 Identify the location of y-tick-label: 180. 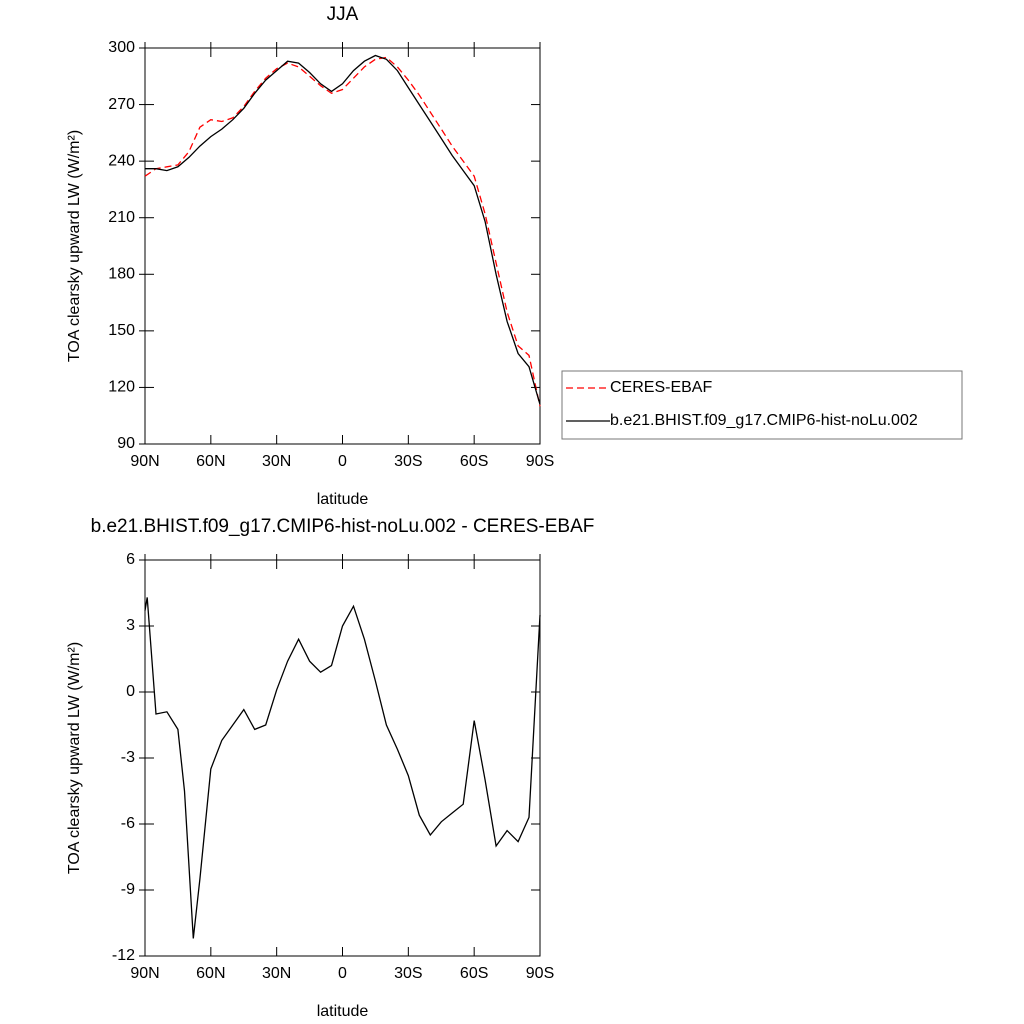
(121, 274).